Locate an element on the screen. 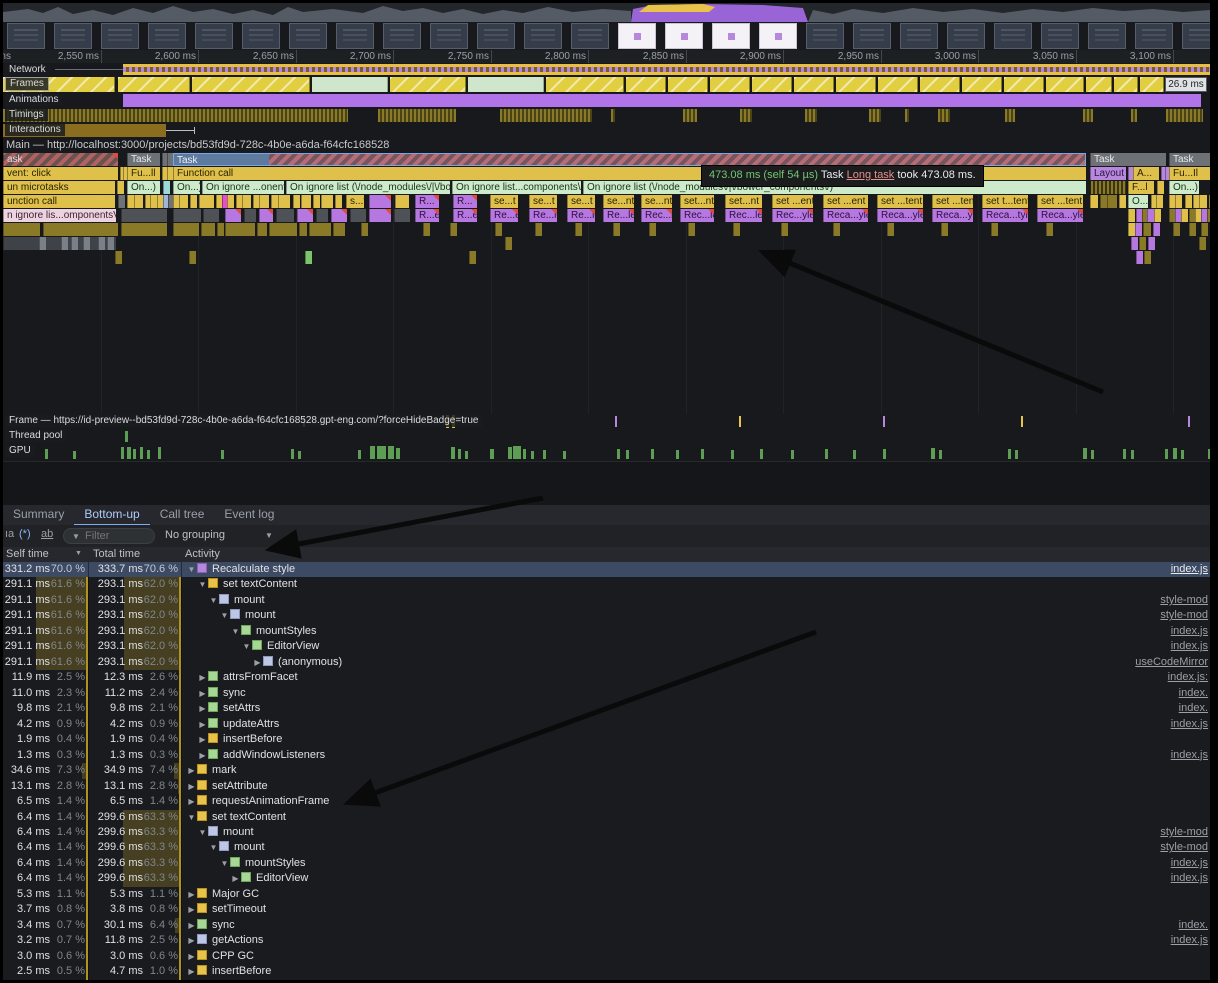 This screenshot has height=983, width=1218. table-row: 3.7 ms 0.8 % 3.8 ms 0.8 % ▶ setTimeout is located at coordinates (606, 910).